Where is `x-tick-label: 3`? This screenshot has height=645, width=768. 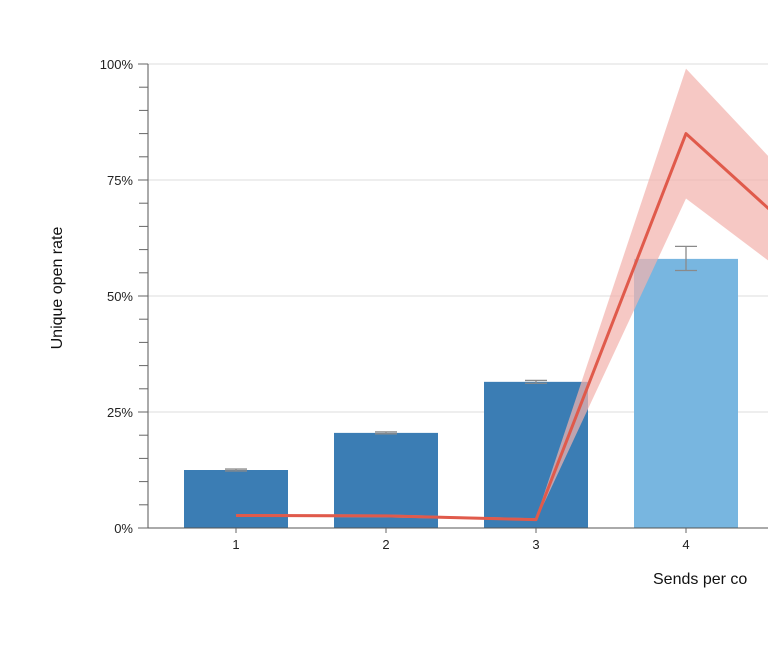
x-tick-label: 3 is located at coordinates (535, 544).